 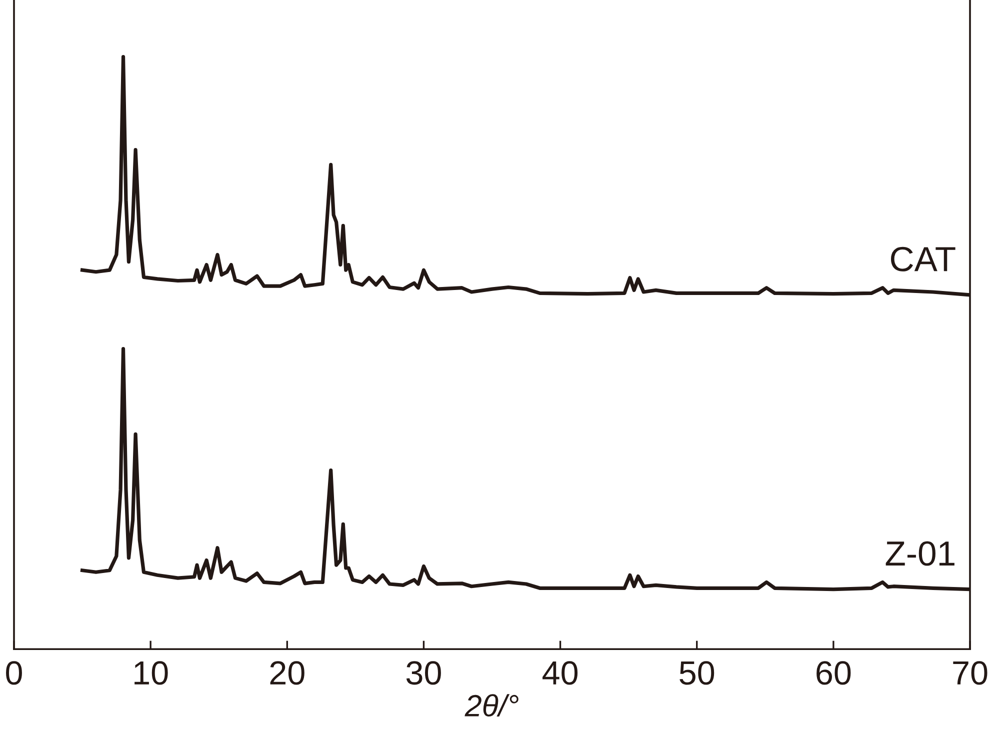 I want to click on x-axis-title: 2θ/°, so click(x=491, y=705).